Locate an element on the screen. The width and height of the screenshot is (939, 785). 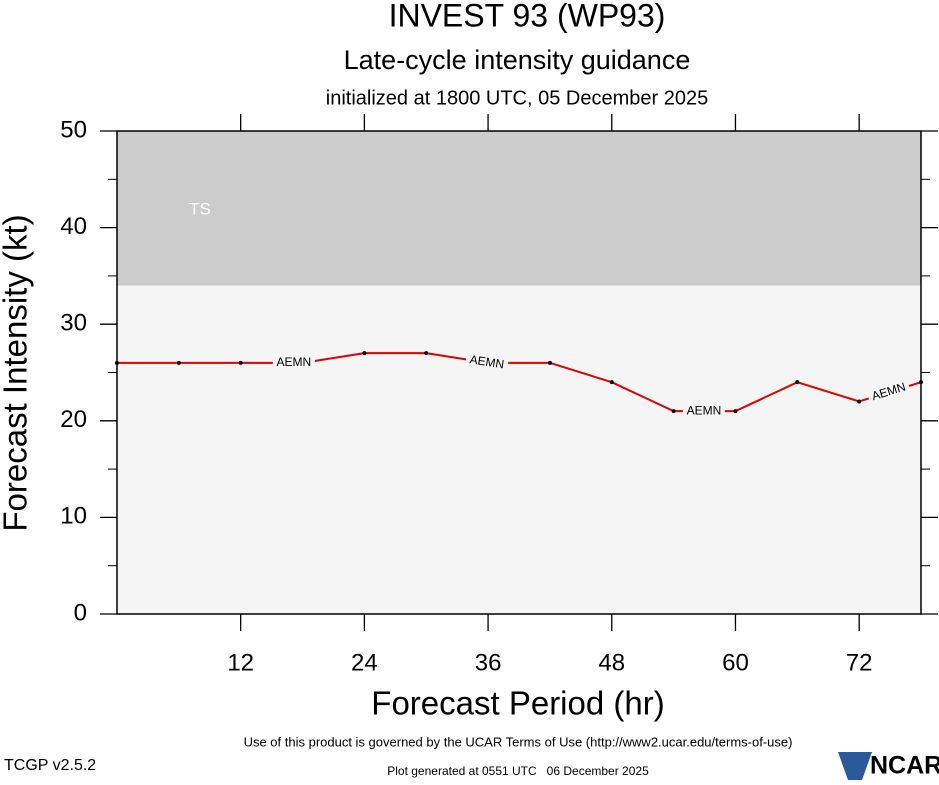
y-tick-label: 10 is located at coordinates (73, 516).